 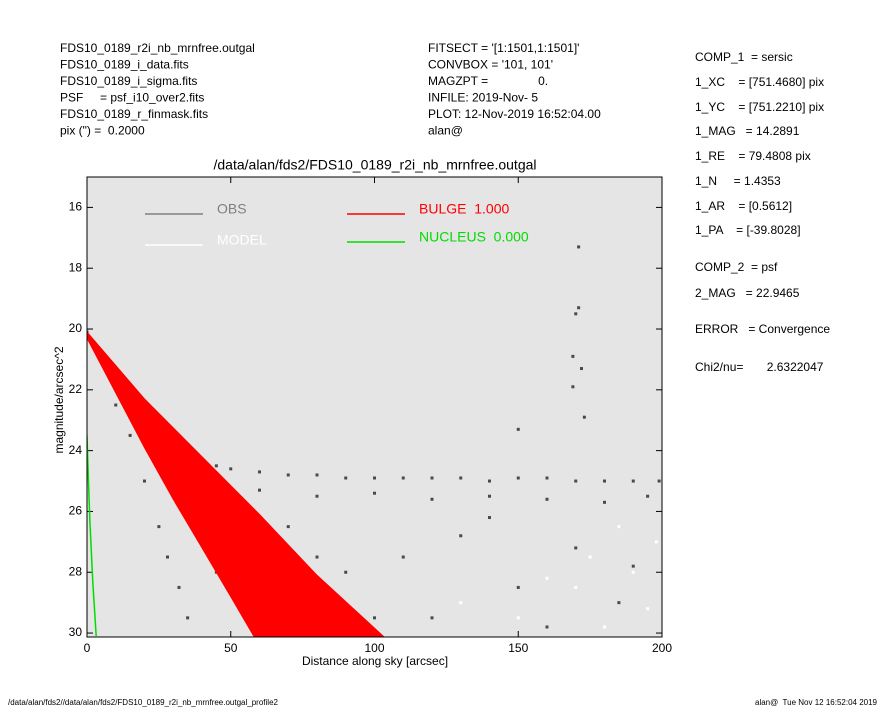 I want to click on info-middle: alan@, so click(x=445, y=131).